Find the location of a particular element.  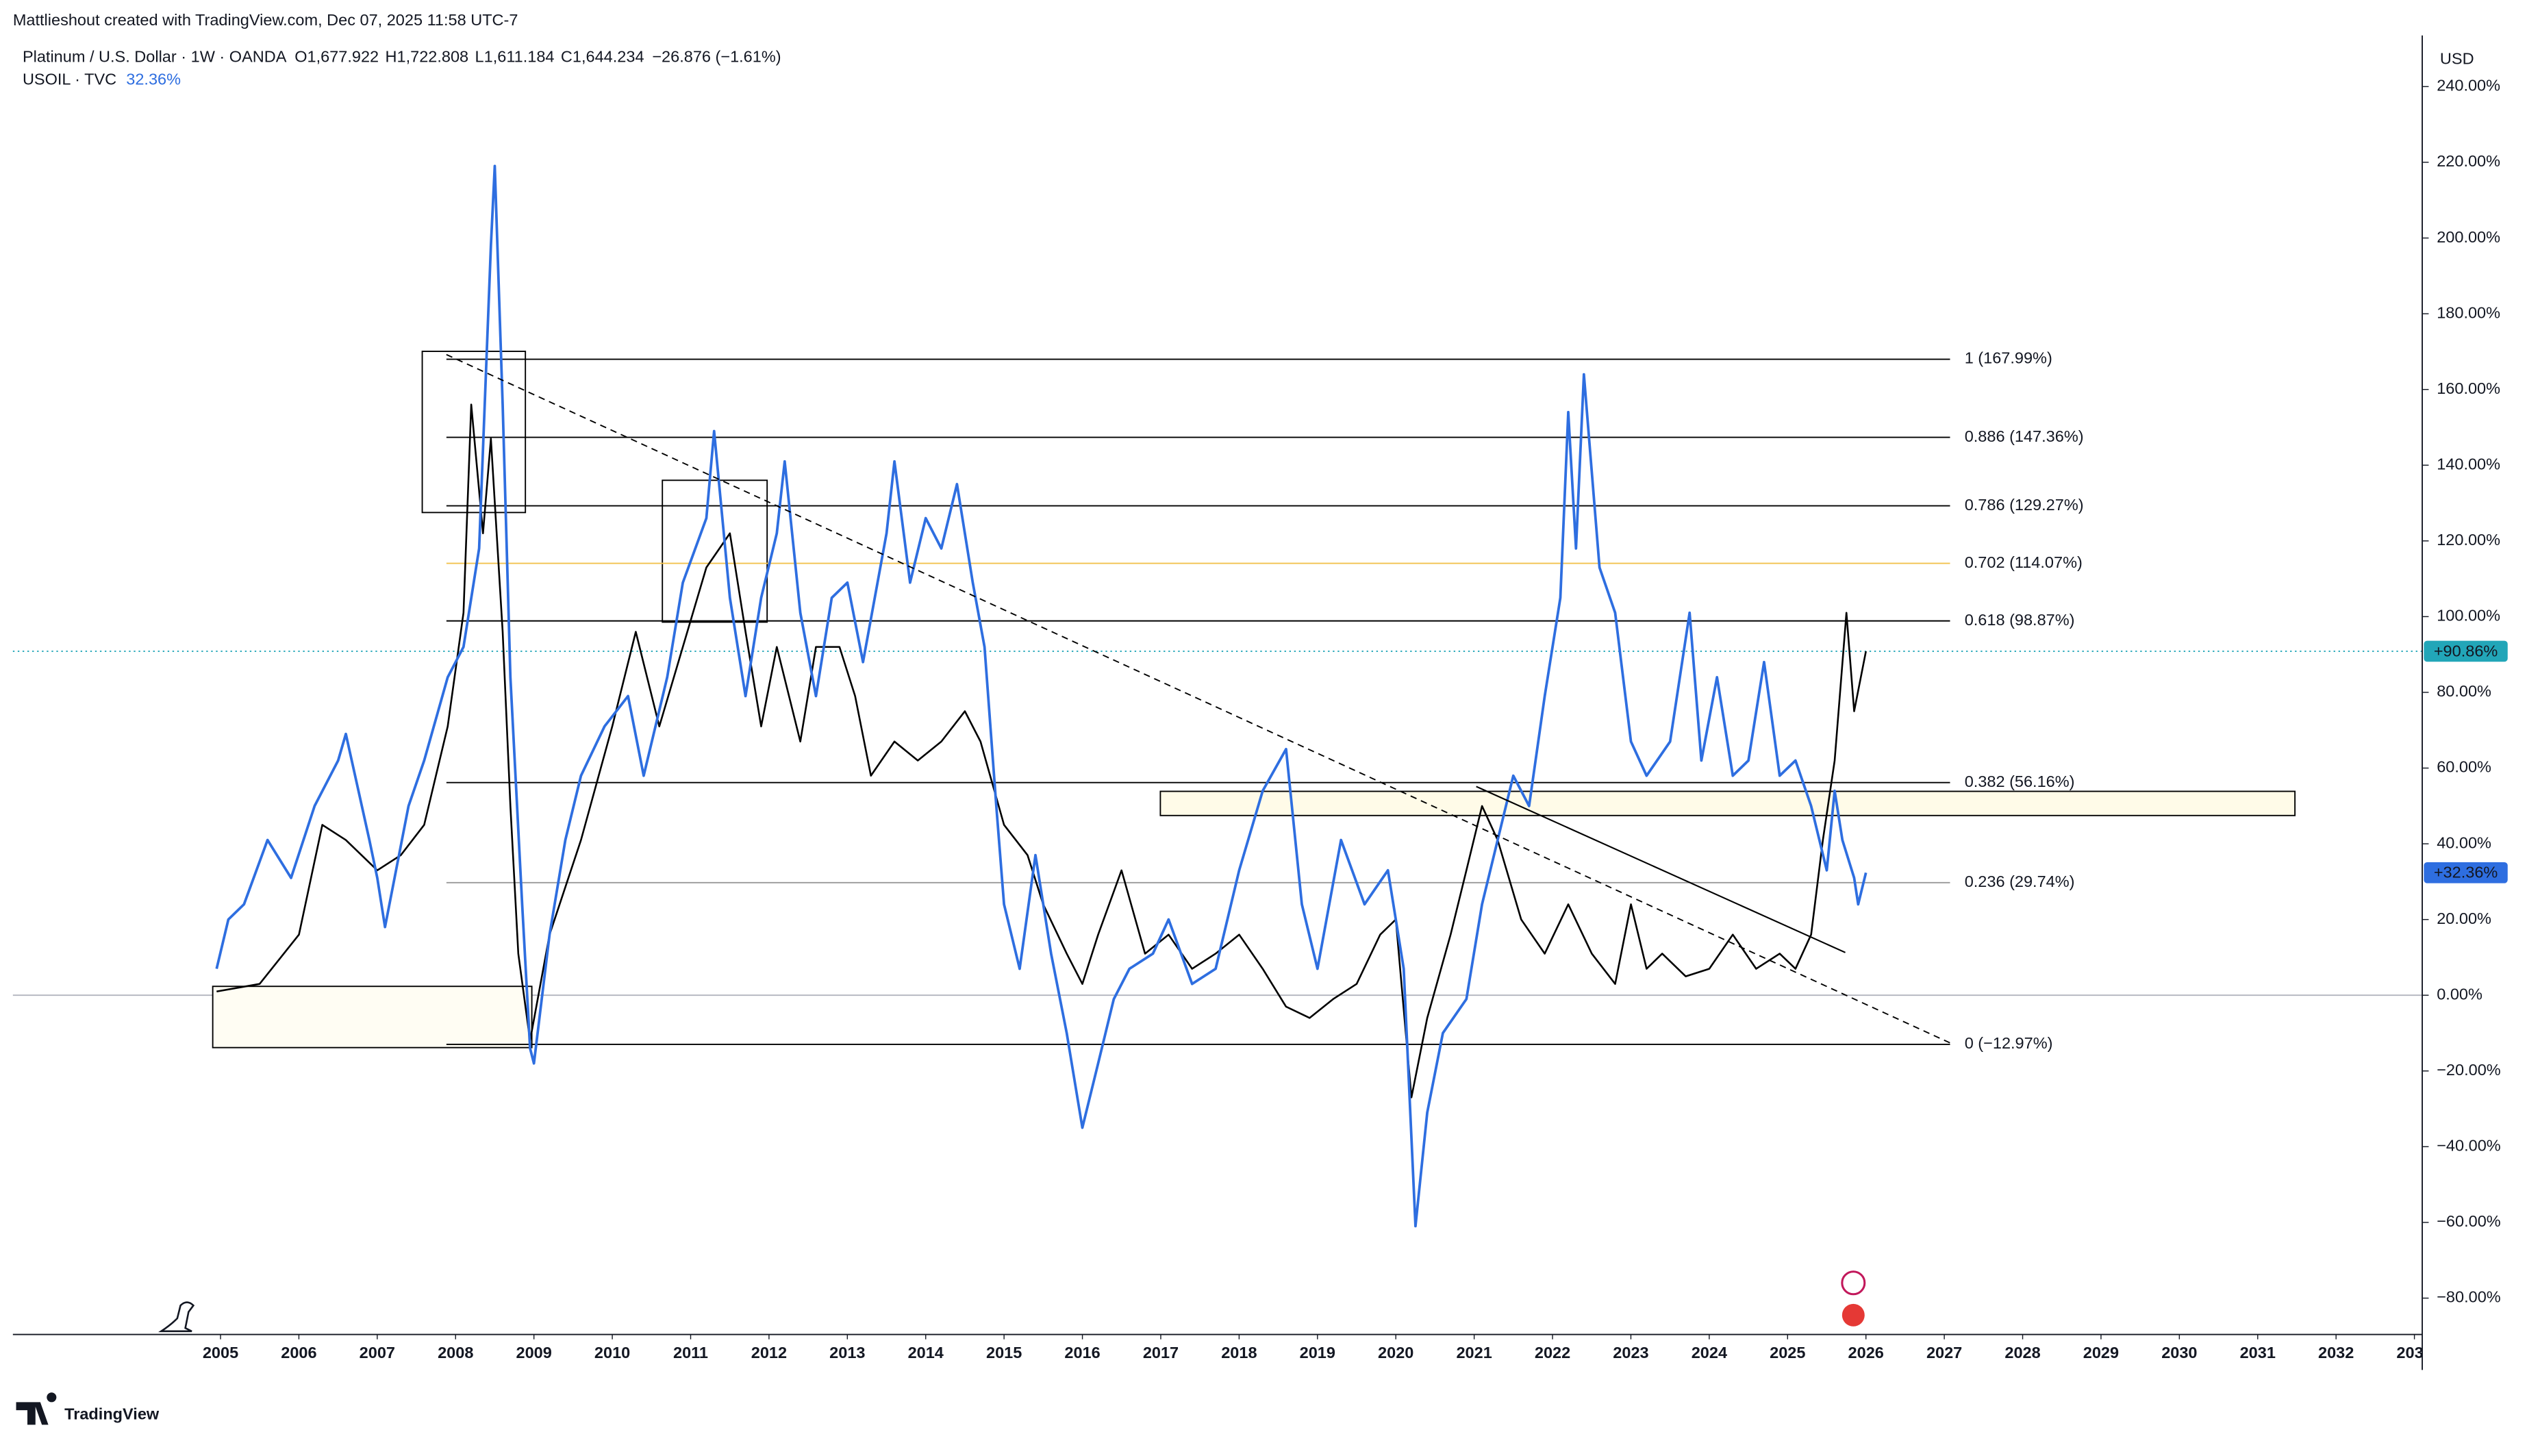

x-tick-label: 2026 is located at coordinates (1866, 1352).